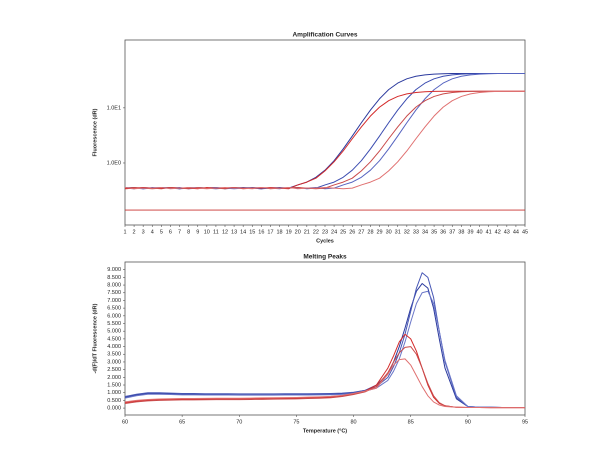 The image size is (613, 460). What do you see at coordinates (334, 232) in the screenshot?
I see `x-tick-label: 24` at bounding box center [334, 232].